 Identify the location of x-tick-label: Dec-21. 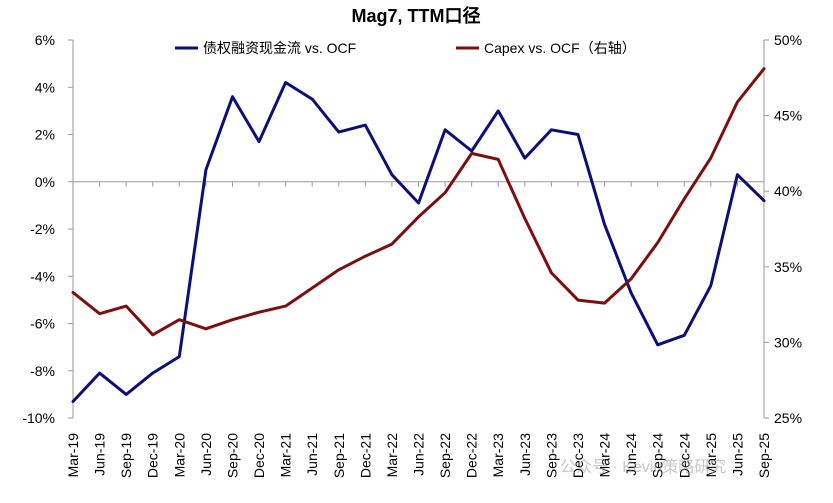
(365, 455).